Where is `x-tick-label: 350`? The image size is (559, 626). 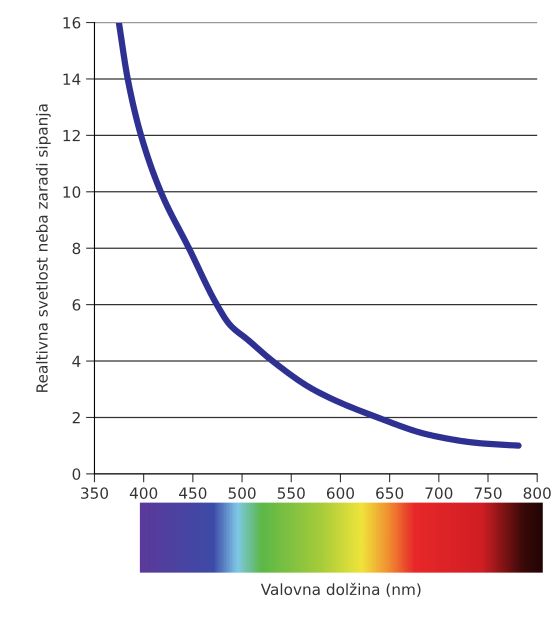 x-tick-label: 350 is located at coordinates (94, 493).